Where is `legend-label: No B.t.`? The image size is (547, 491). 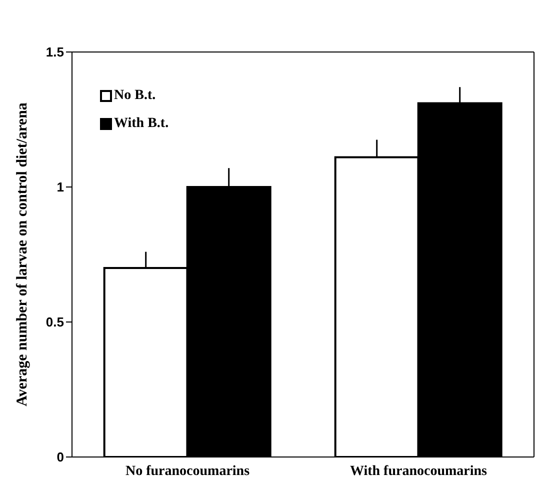
legend-label: No B.t. is located at coordinates (135, 96).